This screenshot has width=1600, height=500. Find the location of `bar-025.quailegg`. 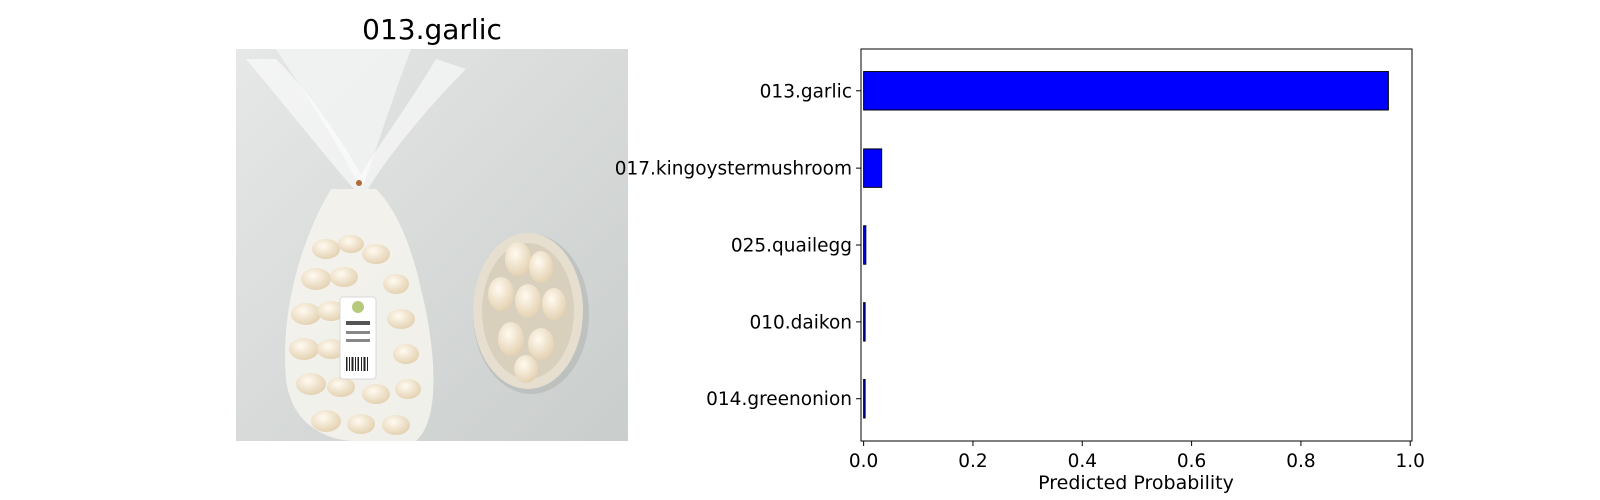

bar-025.quailegg is located at coordinates (865, 245).